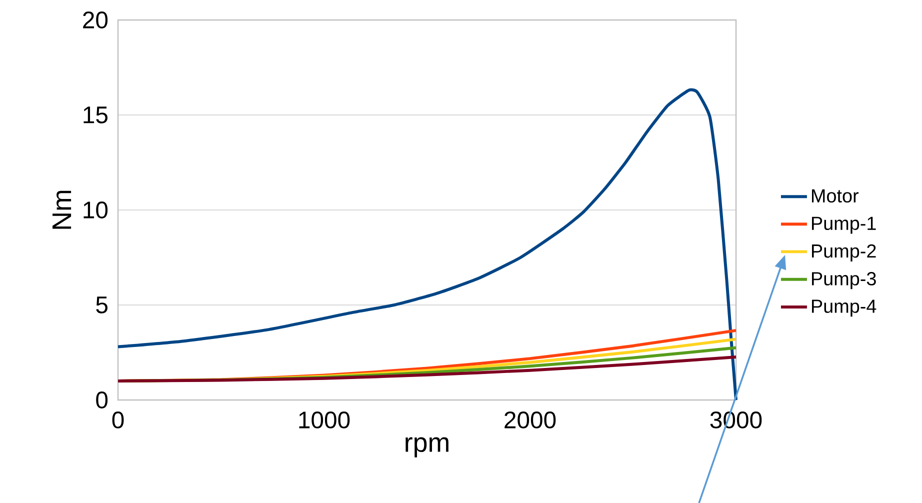  I want to click on x-tick-label: 0, so click(118, 420).